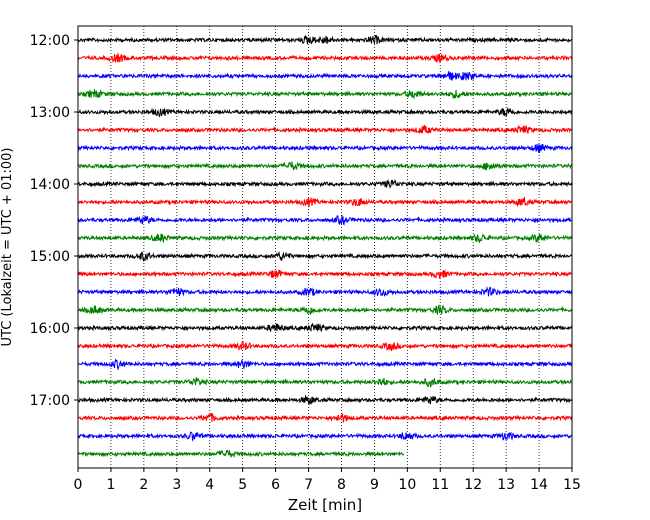 This screenshot has height=520, width=650. I want to click on y-tick-label-14:00: 14:00, so click(50, 185).